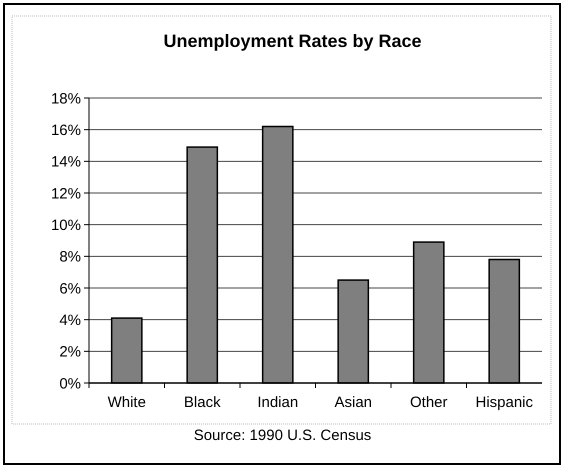 The image size is (565, 469). Describe the element at coordinates (127, 402) in the screenshot. I see `x-tick-label: White` at that location.